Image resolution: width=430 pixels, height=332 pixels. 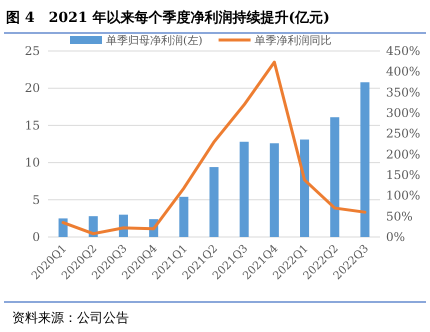 What do you see at coordinates (70, 318) in the screenshot?
I see `text: 资料来源：公司公告` at bounding box center [70, 318].